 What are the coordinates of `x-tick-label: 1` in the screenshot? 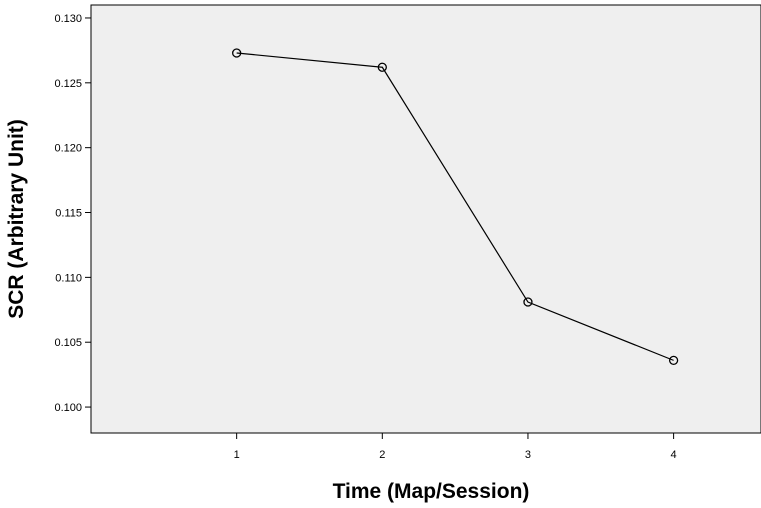 It's located at (237, 455).